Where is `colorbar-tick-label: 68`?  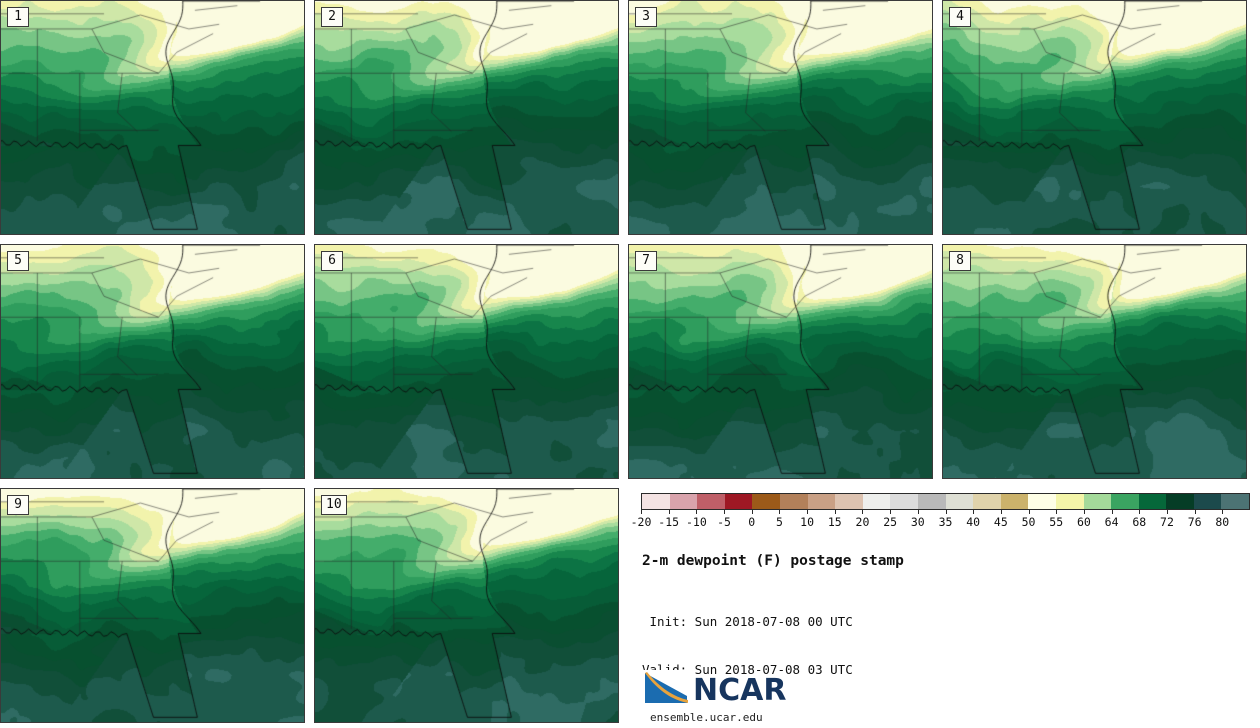
colorbar-tick-label: 68 is located at coordinates (1139, 522).